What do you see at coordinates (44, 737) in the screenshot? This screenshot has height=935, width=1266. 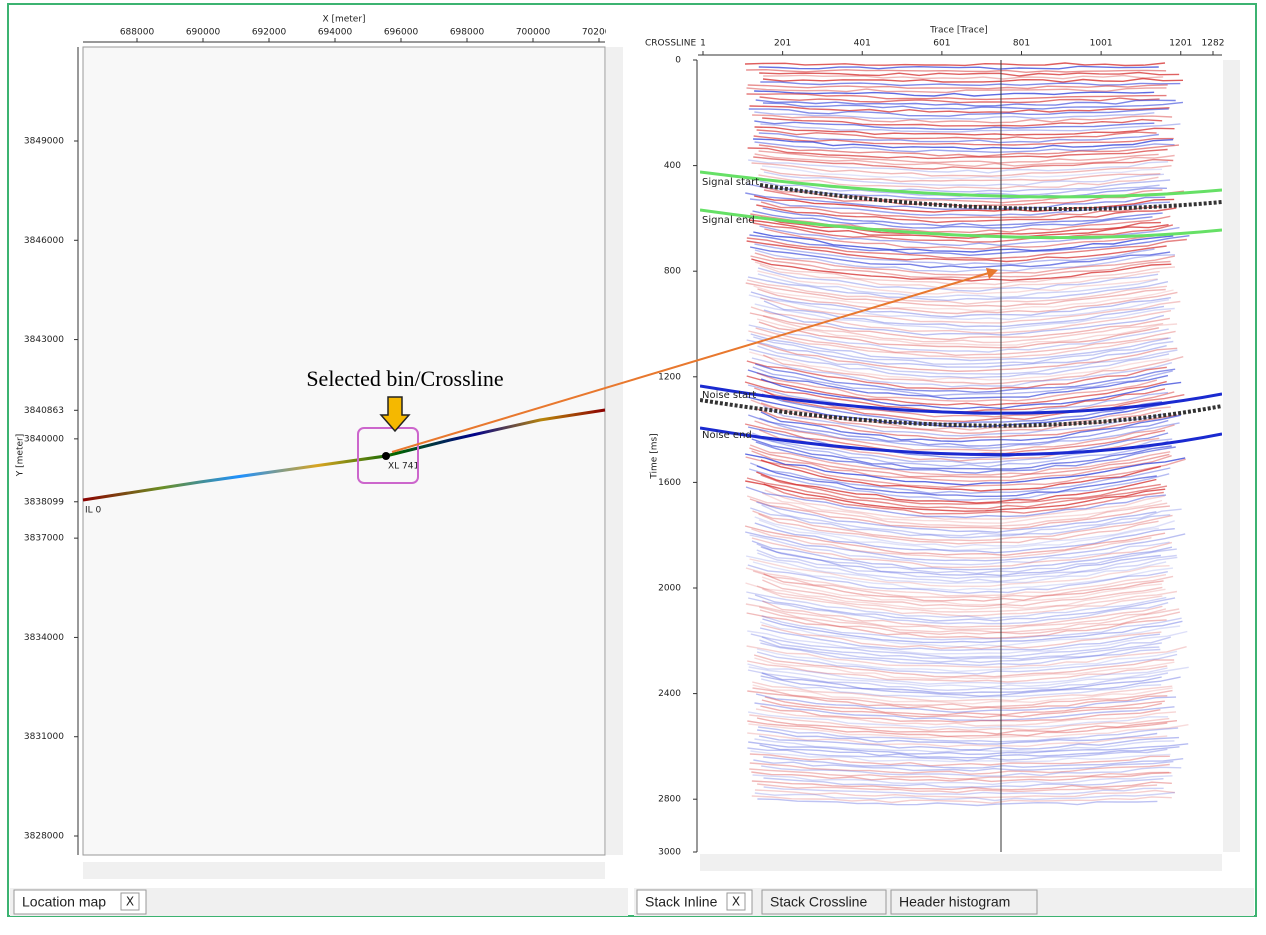 I see `y-tick-label: 3831000` at bounding box center [44, 737].